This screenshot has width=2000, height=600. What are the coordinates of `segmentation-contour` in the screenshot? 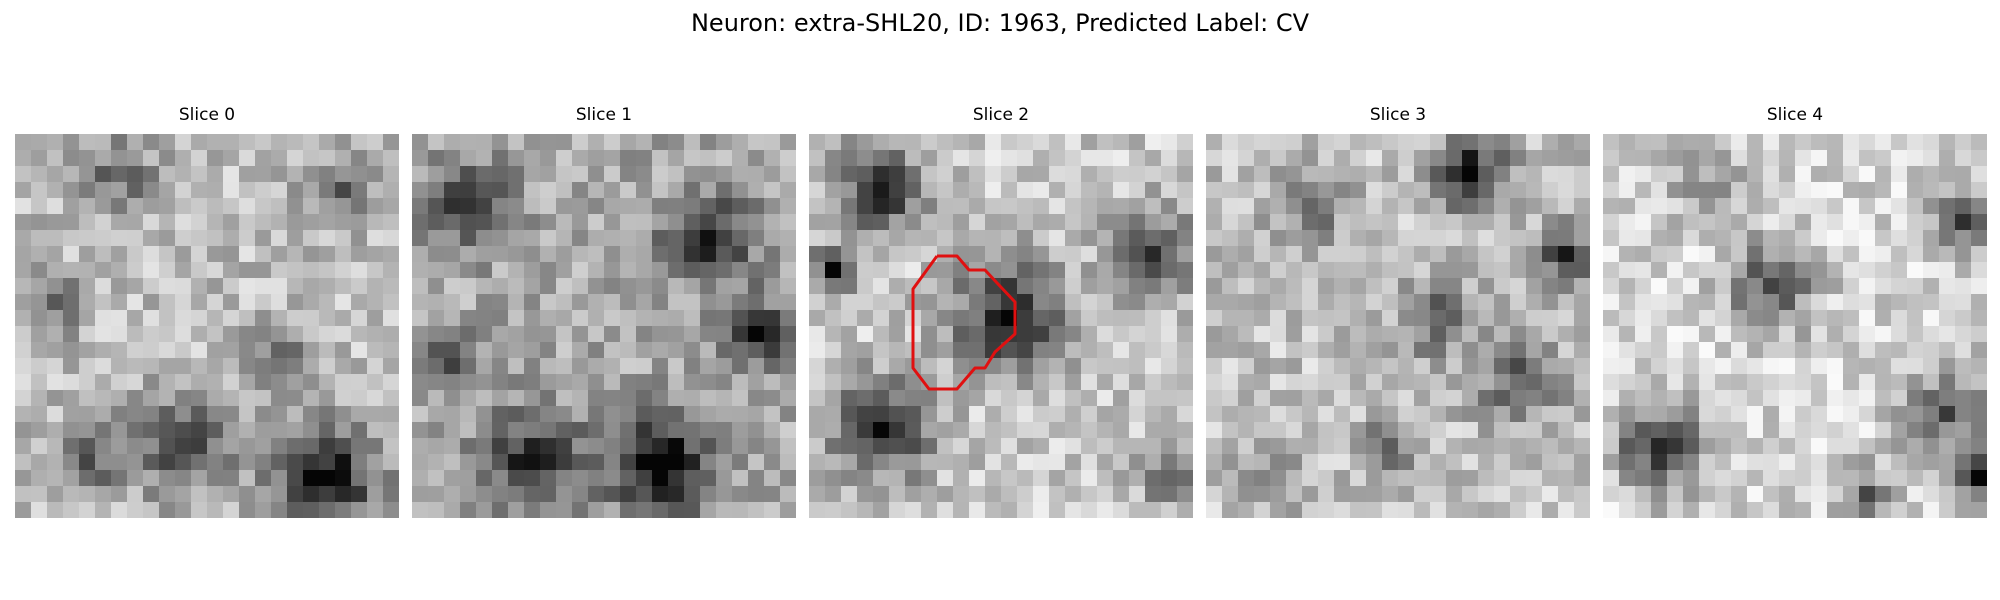 It's located at (964, 322).